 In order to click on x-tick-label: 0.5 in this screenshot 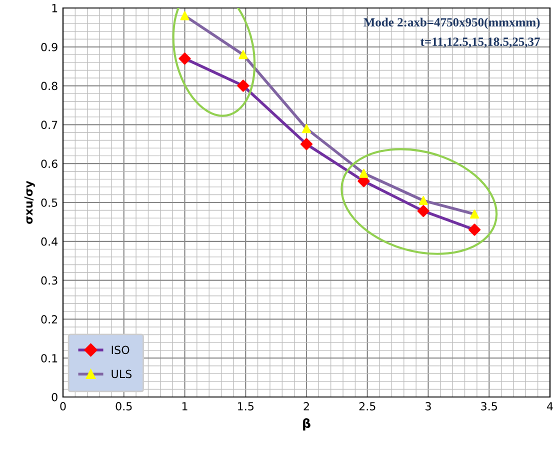, I will do `click(124, 406)`.